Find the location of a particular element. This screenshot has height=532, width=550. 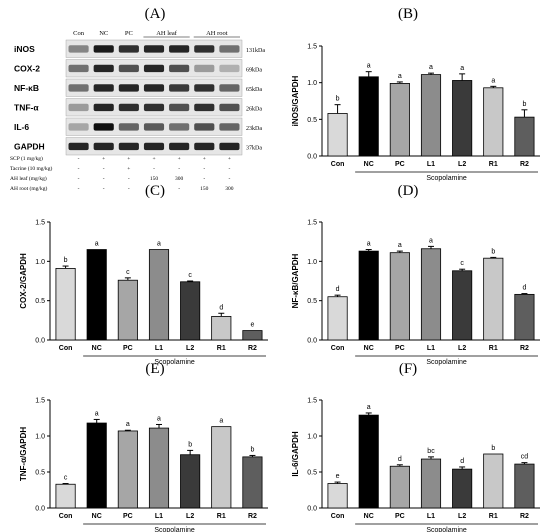

panel-label-a: (A) is located at coordinates (155, 14).